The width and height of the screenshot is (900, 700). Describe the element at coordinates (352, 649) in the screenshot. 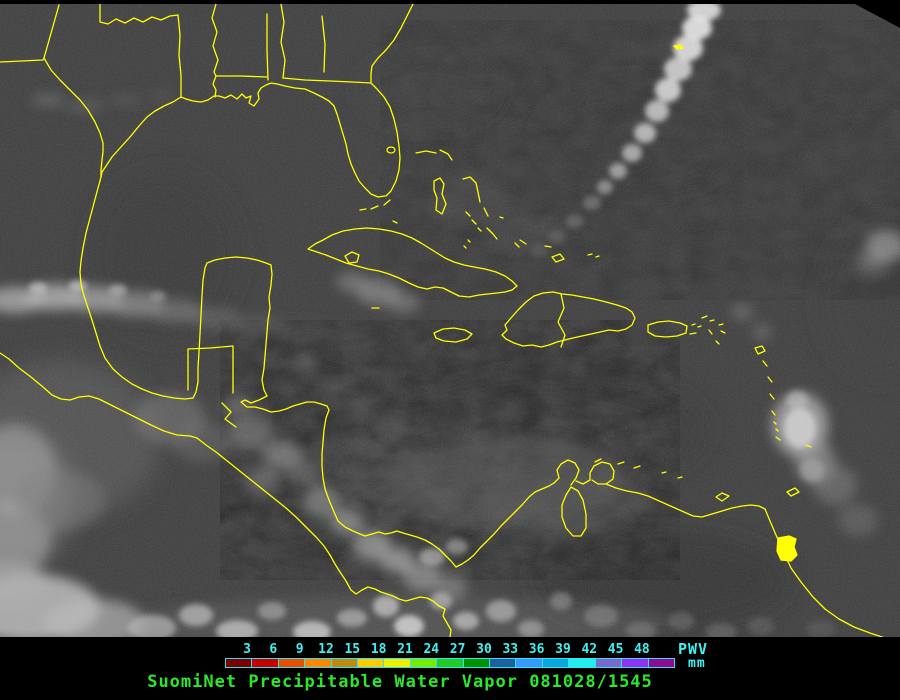

I see `colorbar-tick: 15` at that location.